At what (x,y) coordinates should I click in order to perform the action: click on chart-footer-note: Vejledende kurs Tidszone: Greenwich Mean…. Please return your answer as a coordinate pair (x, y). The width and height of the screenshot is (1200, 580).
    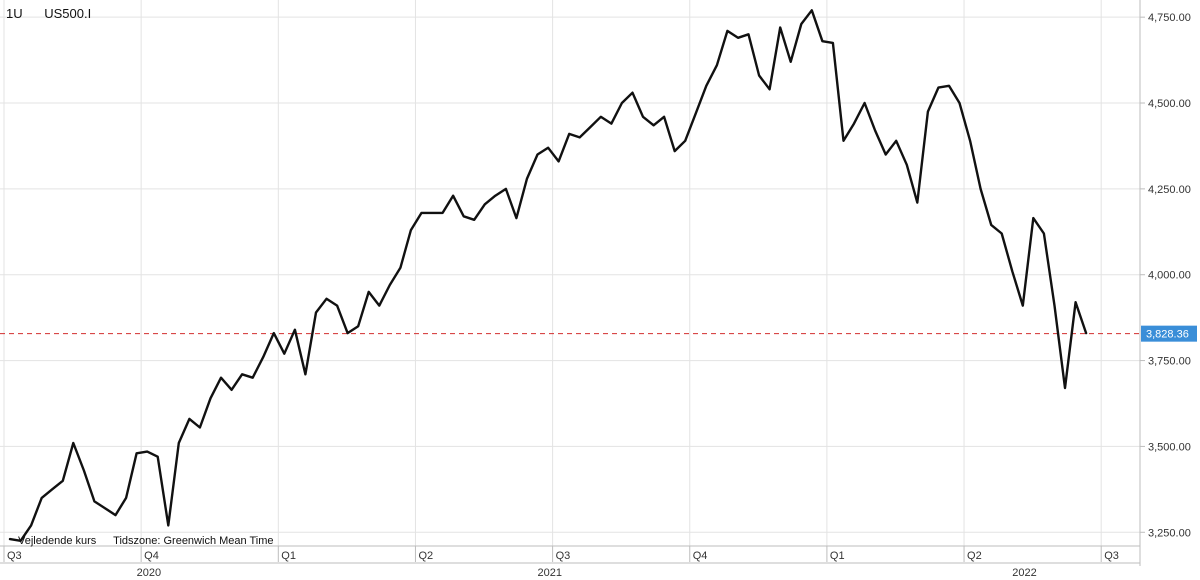
    Looking at the image, I should click on (153, 541).